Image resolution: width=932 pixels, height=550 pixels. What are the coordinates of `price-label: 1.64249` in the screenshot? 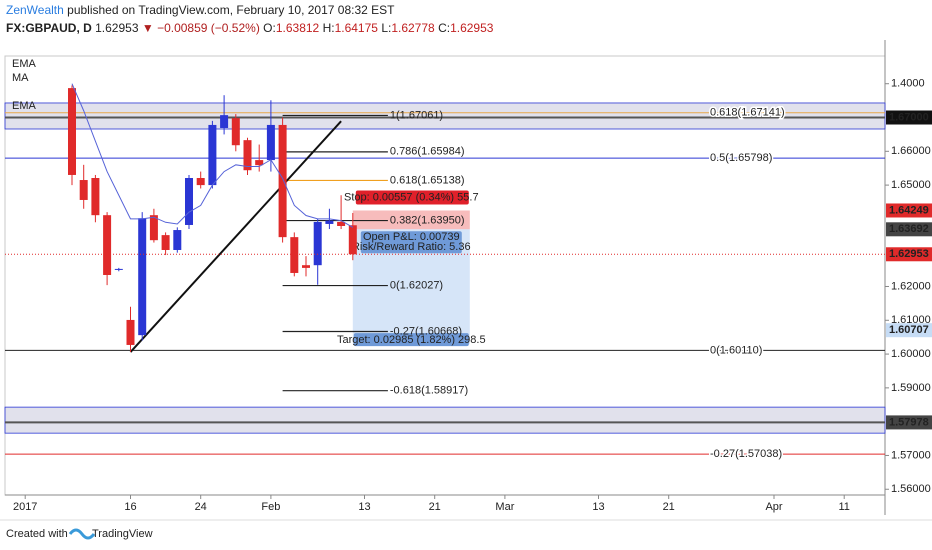 It's located at (909, 210).